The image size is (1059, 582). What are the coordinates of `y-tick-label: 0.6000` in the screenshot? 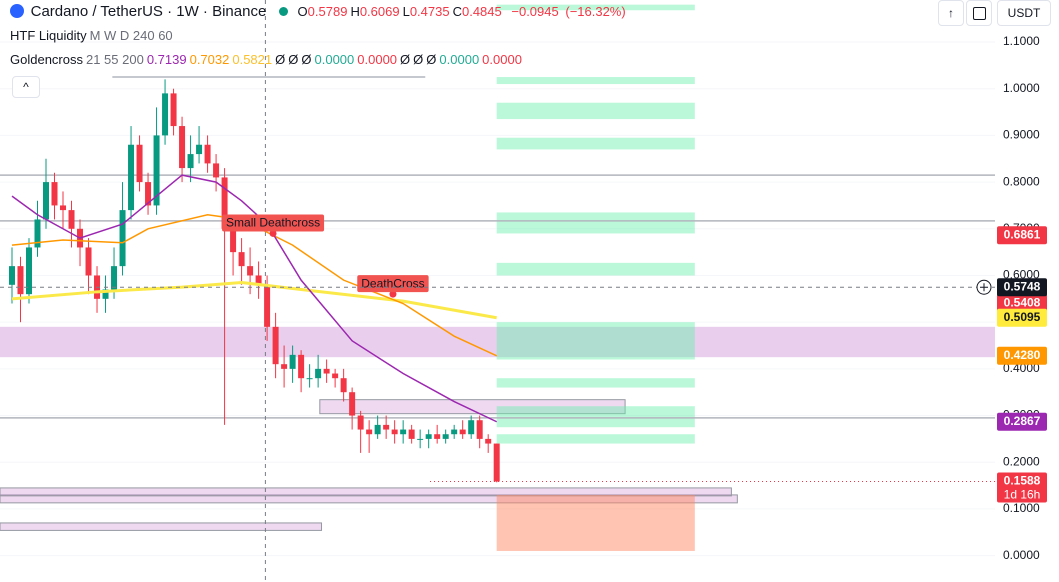 It's located at (1021, 275).